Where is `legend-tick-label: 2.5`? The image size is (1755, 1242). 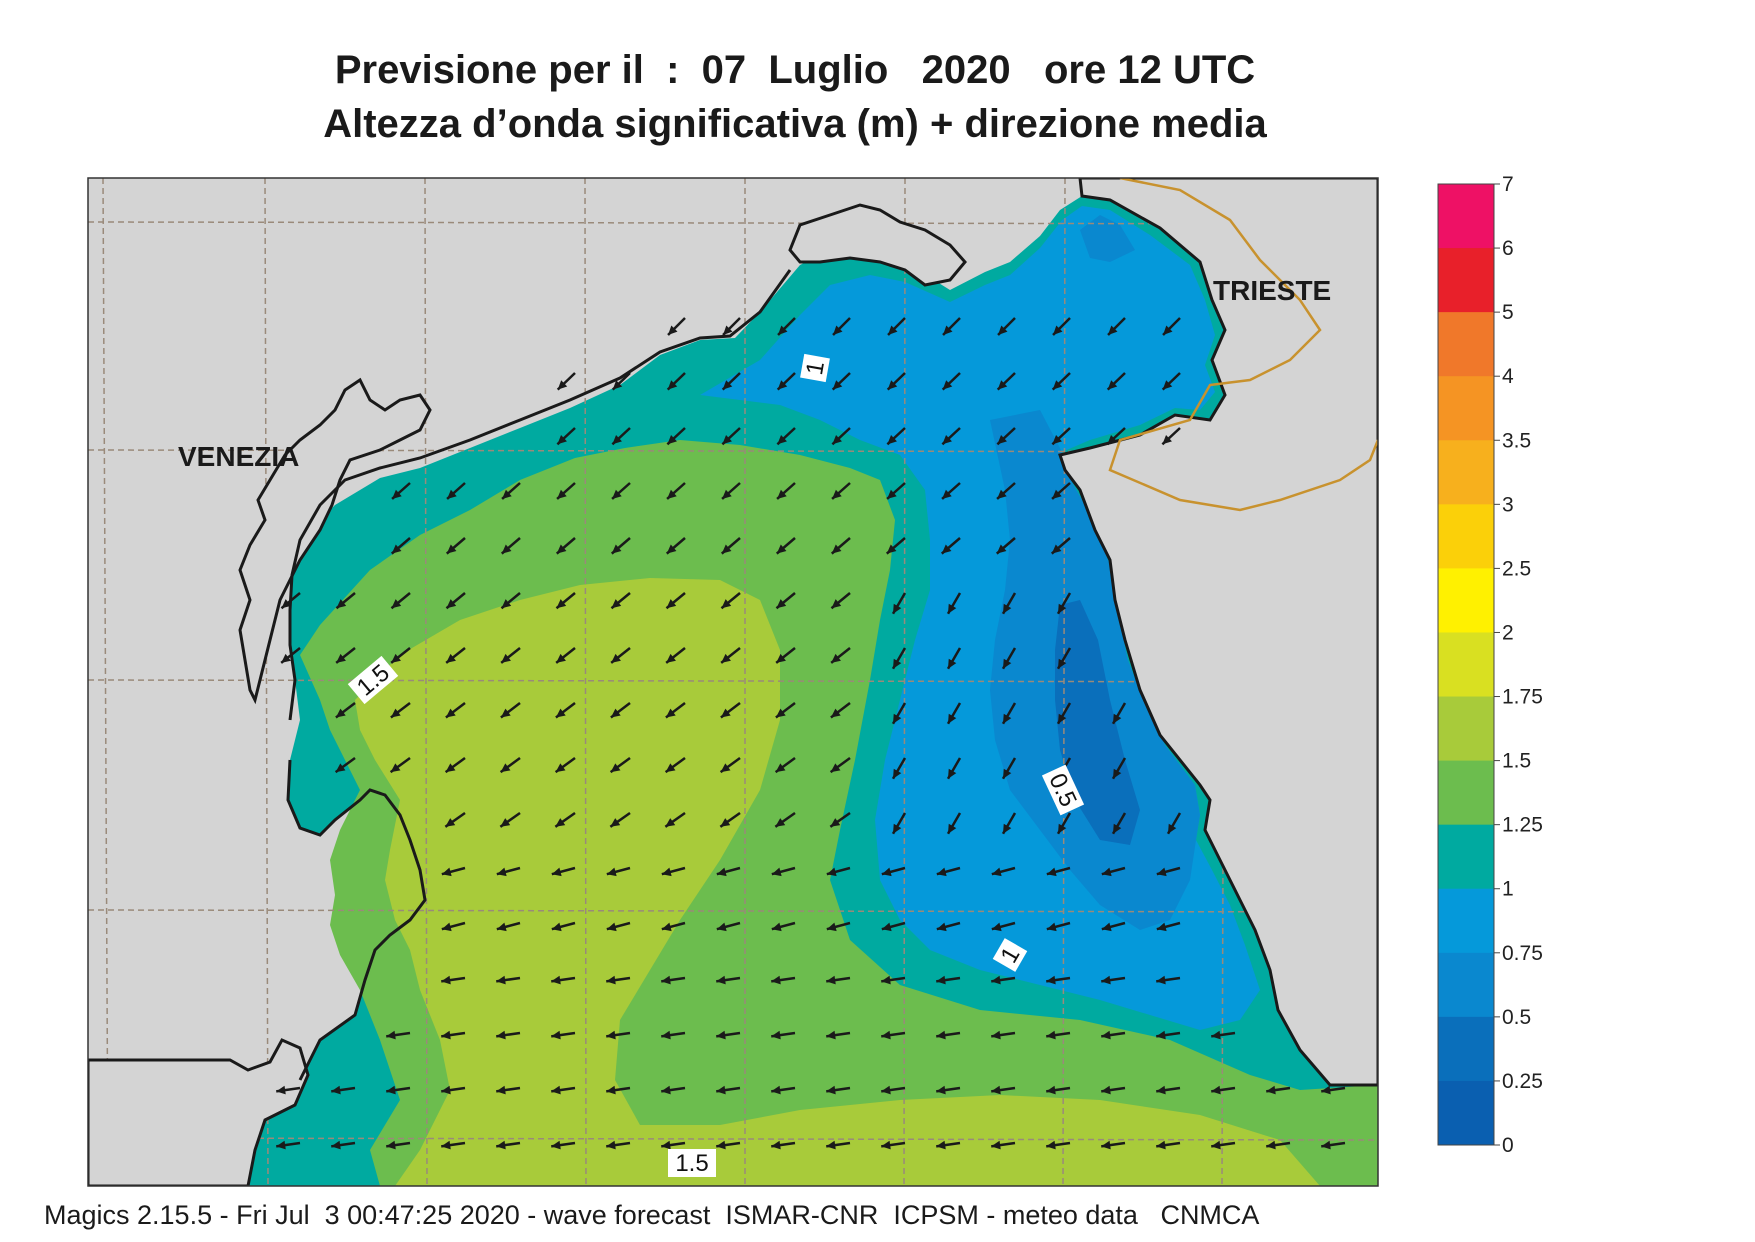 legend-tick-label: 2.5 is located at coordinates (1516, 568).